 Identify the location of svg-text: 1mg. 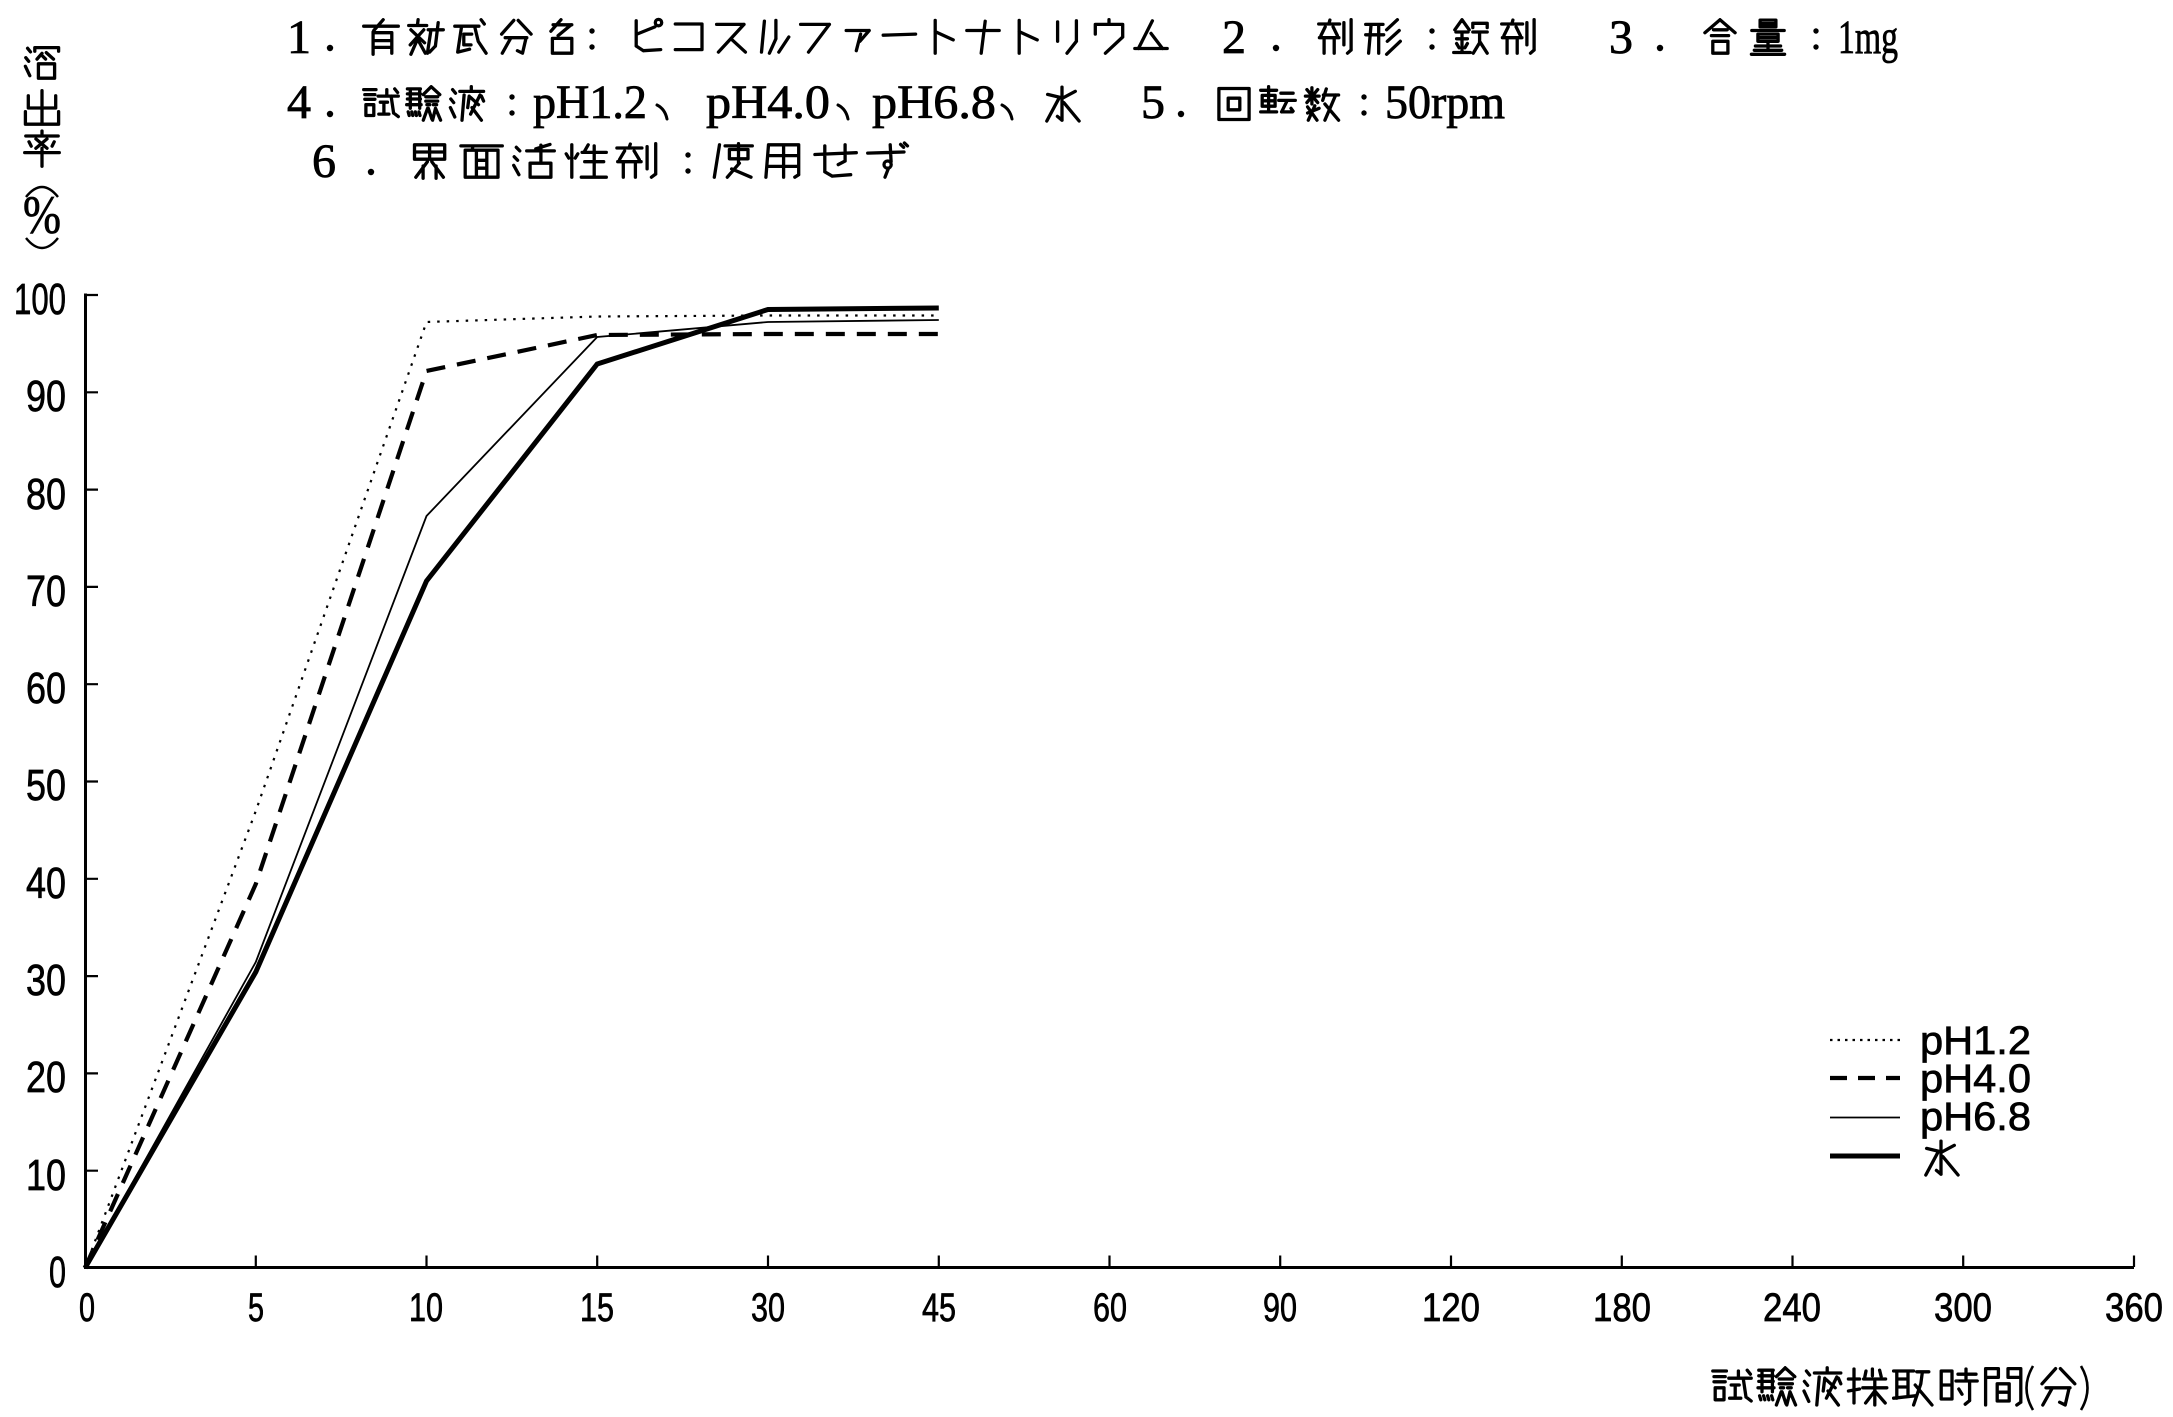
(1868, 37).